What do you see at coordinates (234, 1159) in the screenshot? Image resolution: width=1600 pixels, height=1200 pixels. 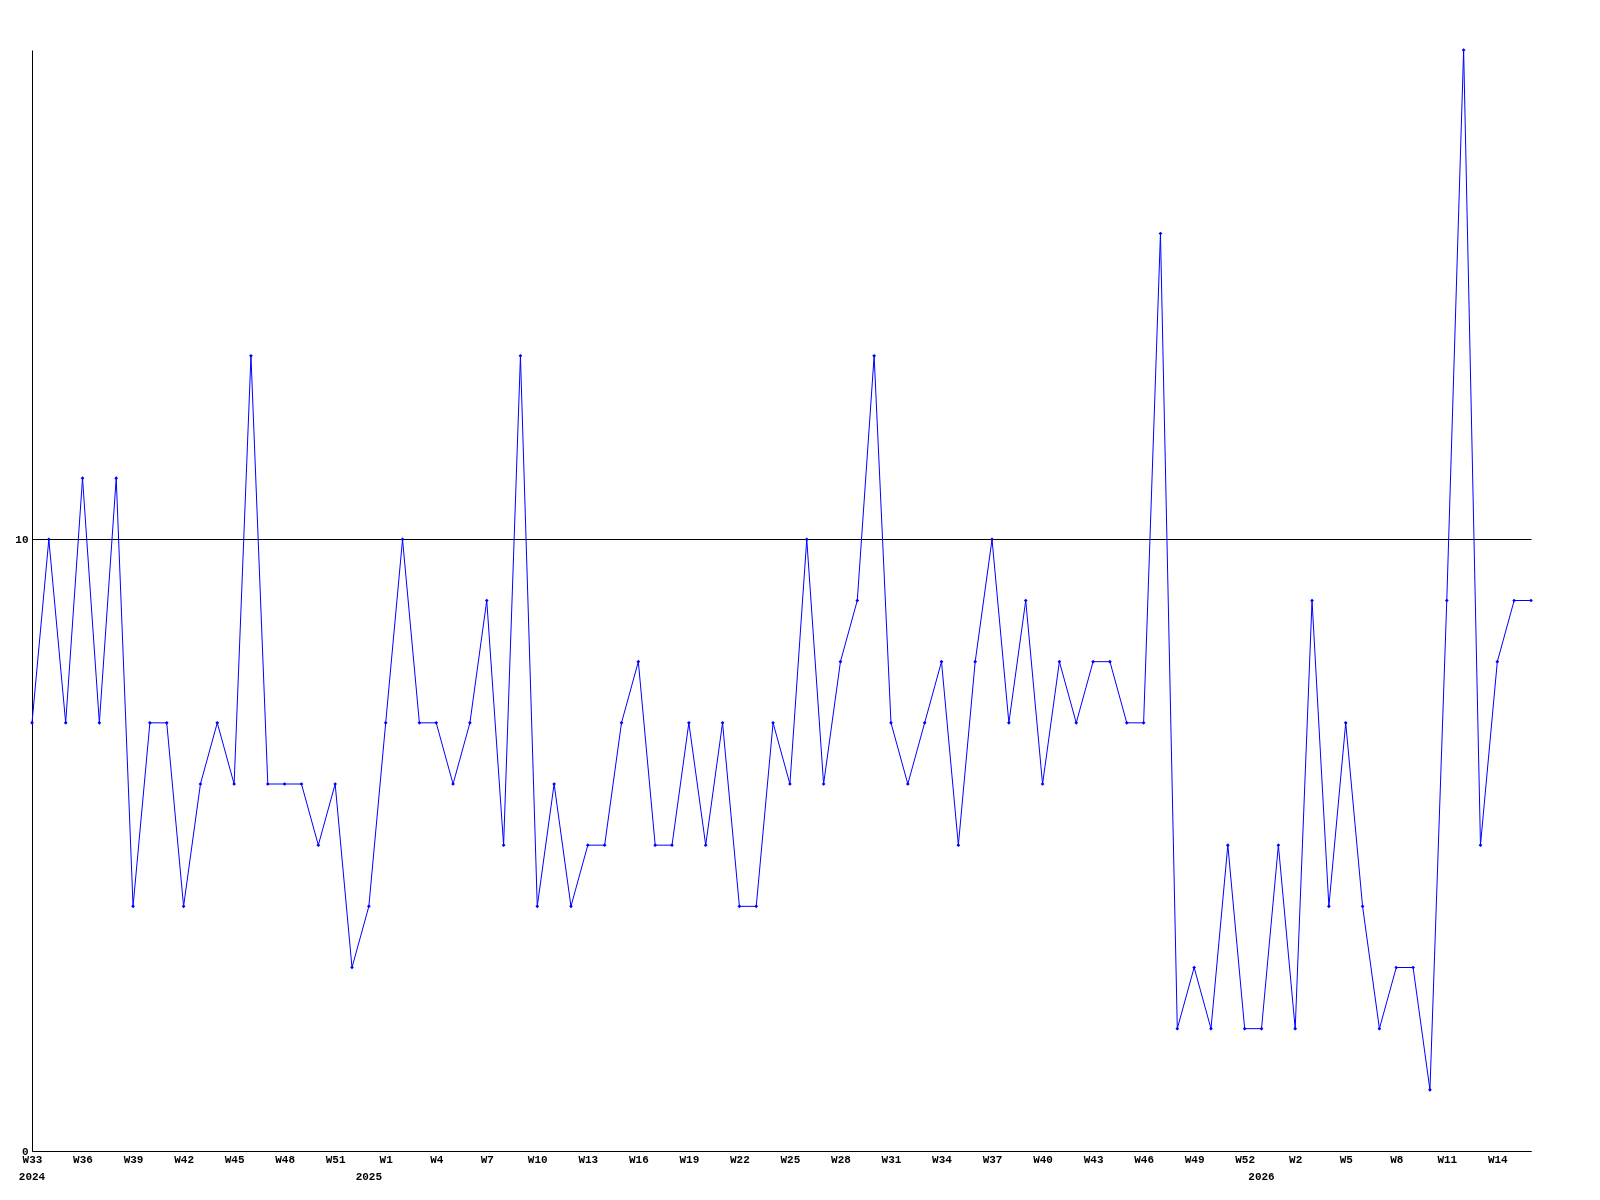 I see `x-tick-label: W45` at bounding box center [234, 1159].